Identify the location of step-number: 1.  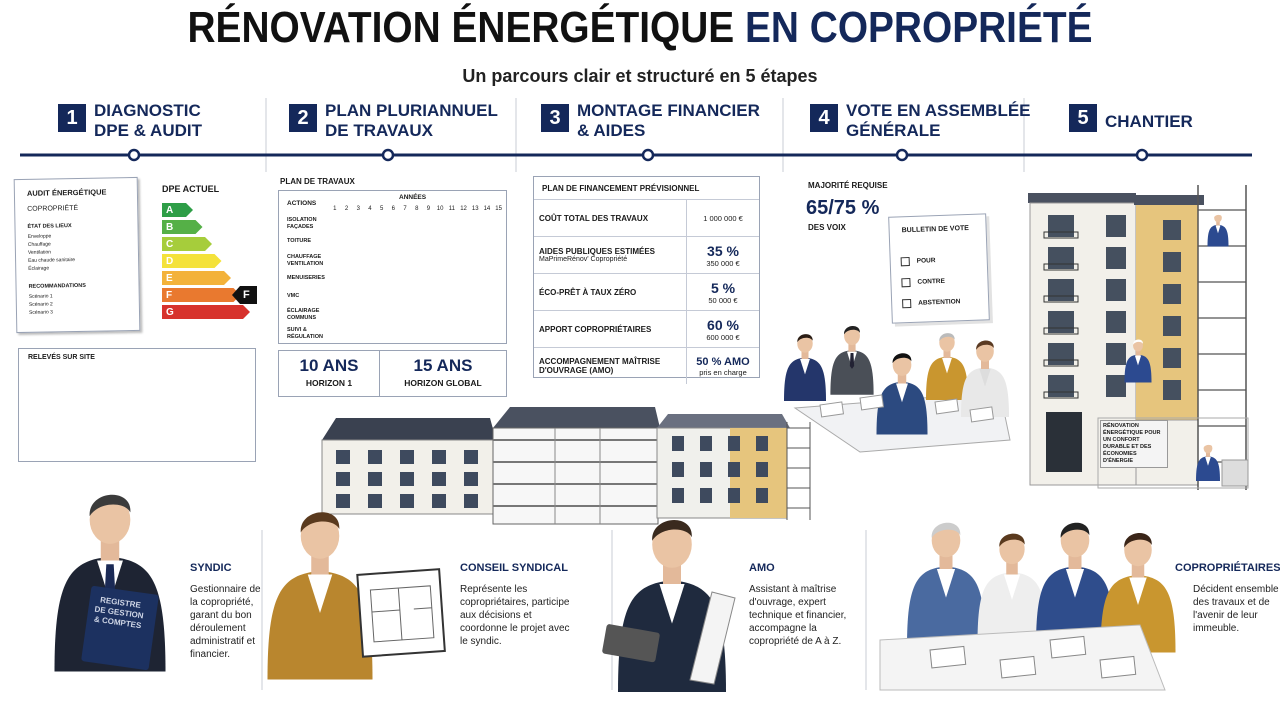
(72, 118).